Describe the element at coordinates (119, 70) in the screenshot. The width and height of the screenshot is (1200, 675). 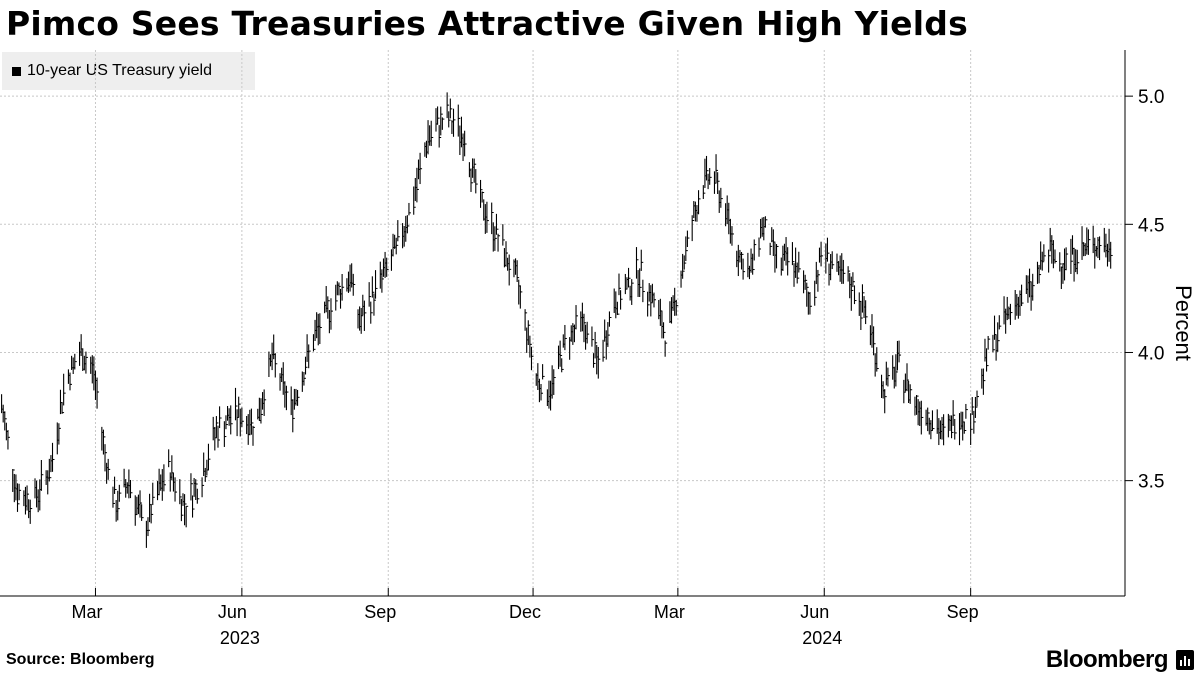
I see `legend-label: 10-year US Treasury yield` at that location.